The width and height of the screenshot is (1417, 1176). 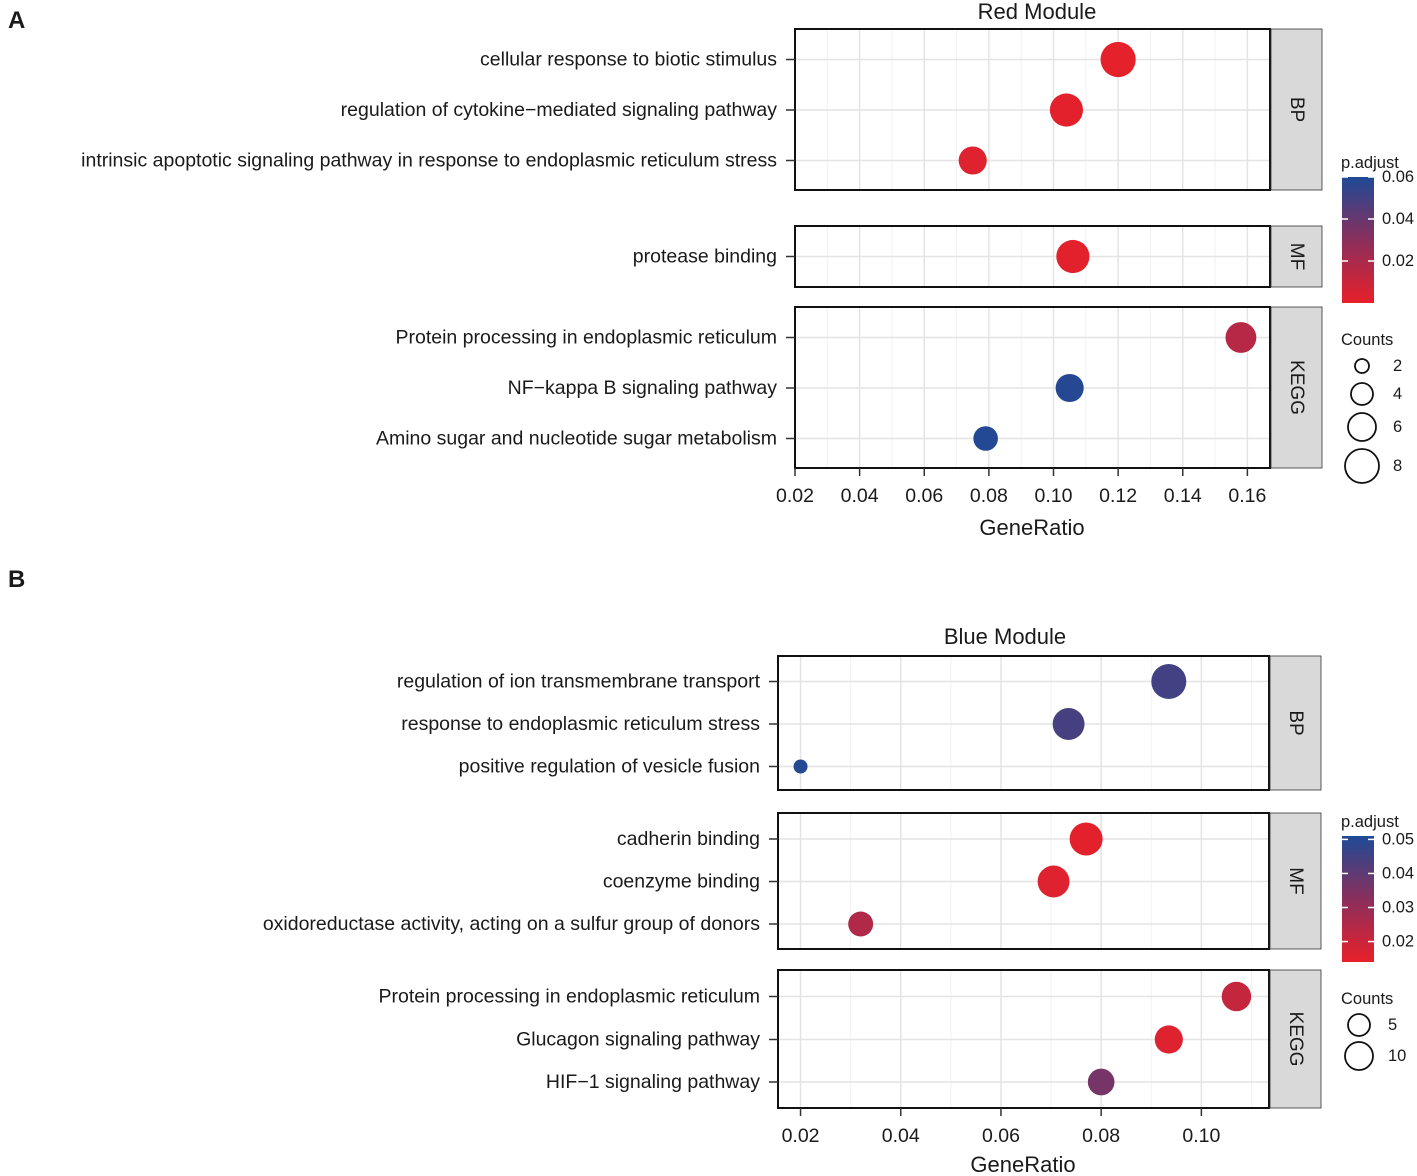 I want to click on panel-a-letter: A, so click(x=16, y=20).